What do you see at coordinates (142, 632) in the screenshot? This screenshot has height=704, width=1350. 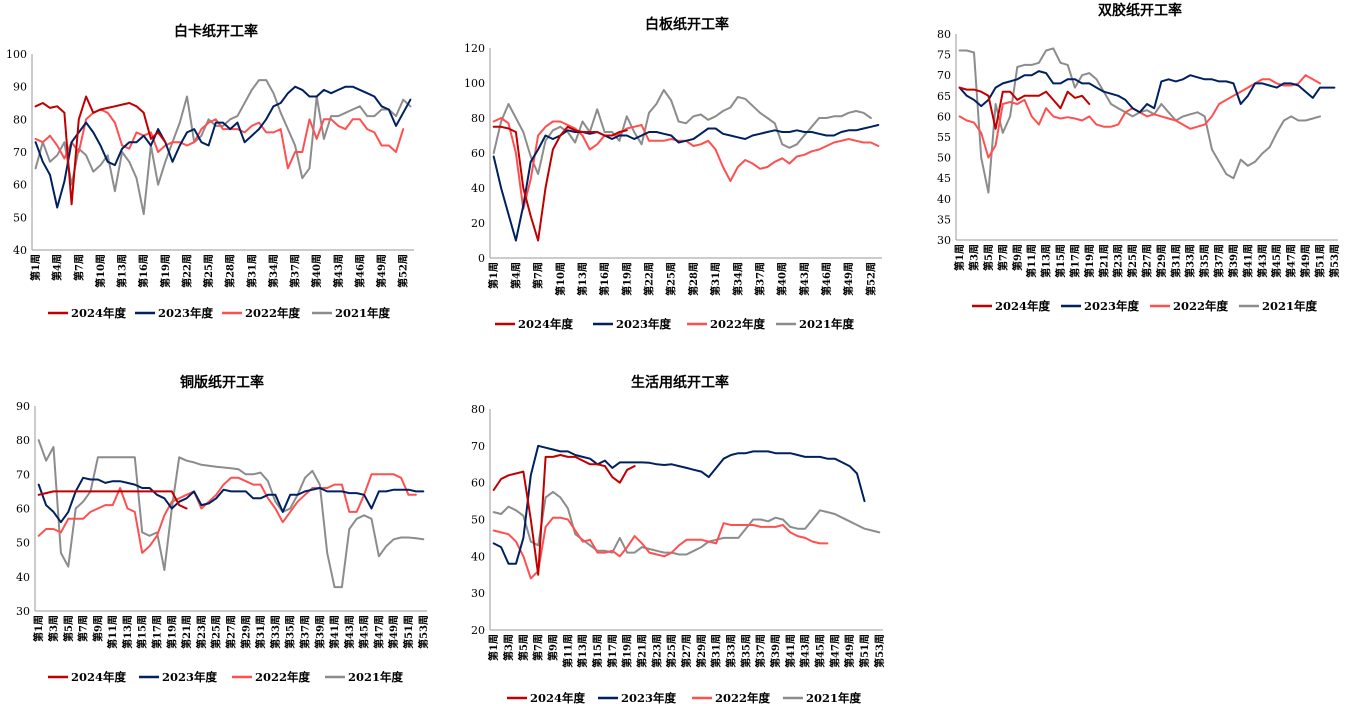 I see `x-tick-label: 第15周` at bounding box center [142, 632].